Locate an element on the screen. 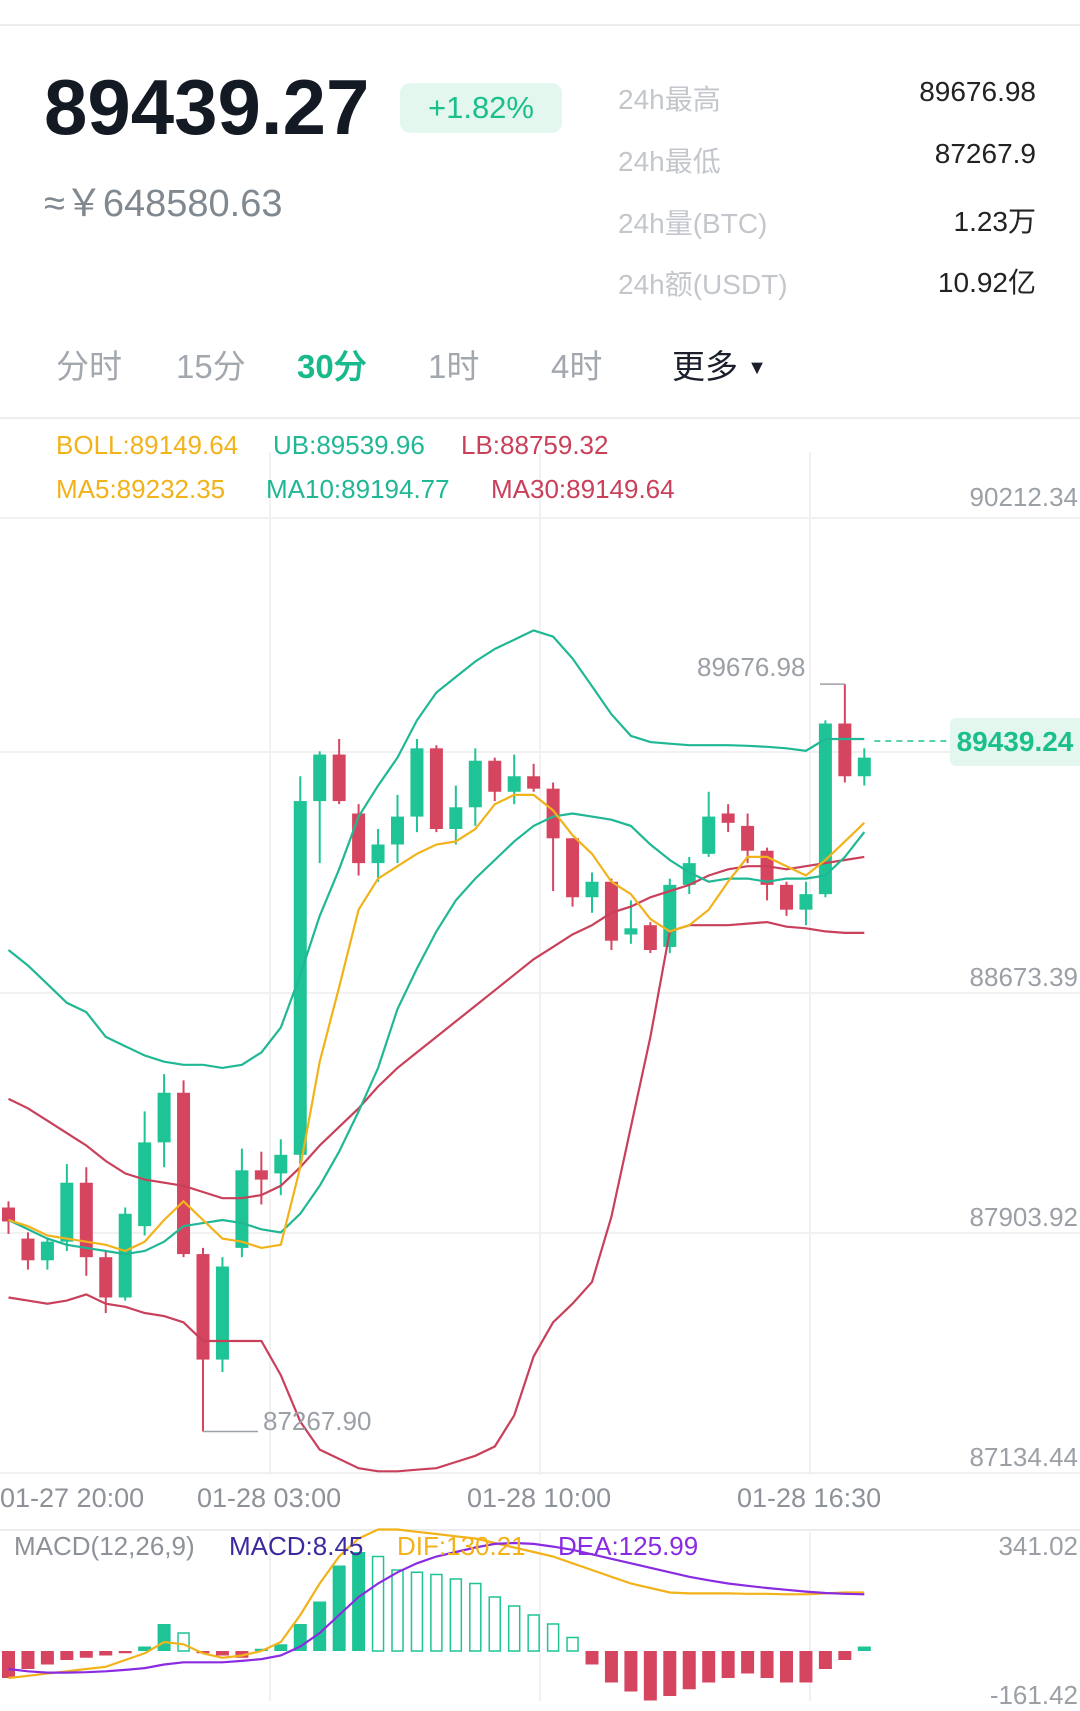 The width and height of the screenshot is (1080, 1711). dif-line is located at coordinates (436, 1604).